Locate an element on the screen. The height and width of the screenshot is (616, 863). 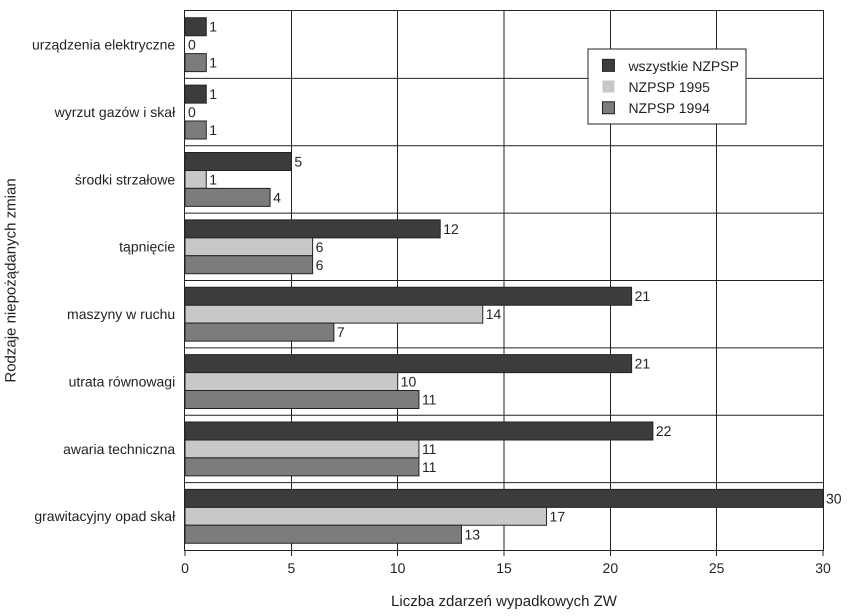
data-label: 7 is located at coordinates (340, 332).